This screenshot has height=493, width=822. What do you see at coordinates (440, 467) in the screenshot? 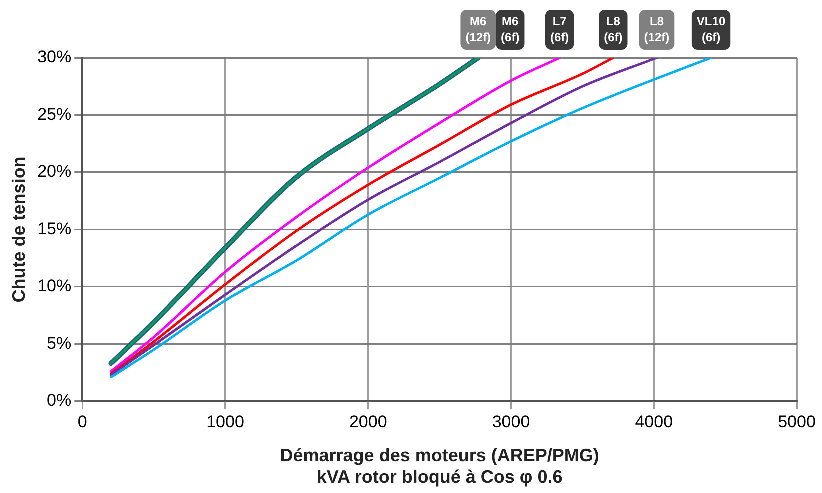
I see `x-axis-title: Démarrage des moteurs (AREP/PMG) kVA rotor bloqué à Cos φ 0.6` at bounding box center [440, 467].